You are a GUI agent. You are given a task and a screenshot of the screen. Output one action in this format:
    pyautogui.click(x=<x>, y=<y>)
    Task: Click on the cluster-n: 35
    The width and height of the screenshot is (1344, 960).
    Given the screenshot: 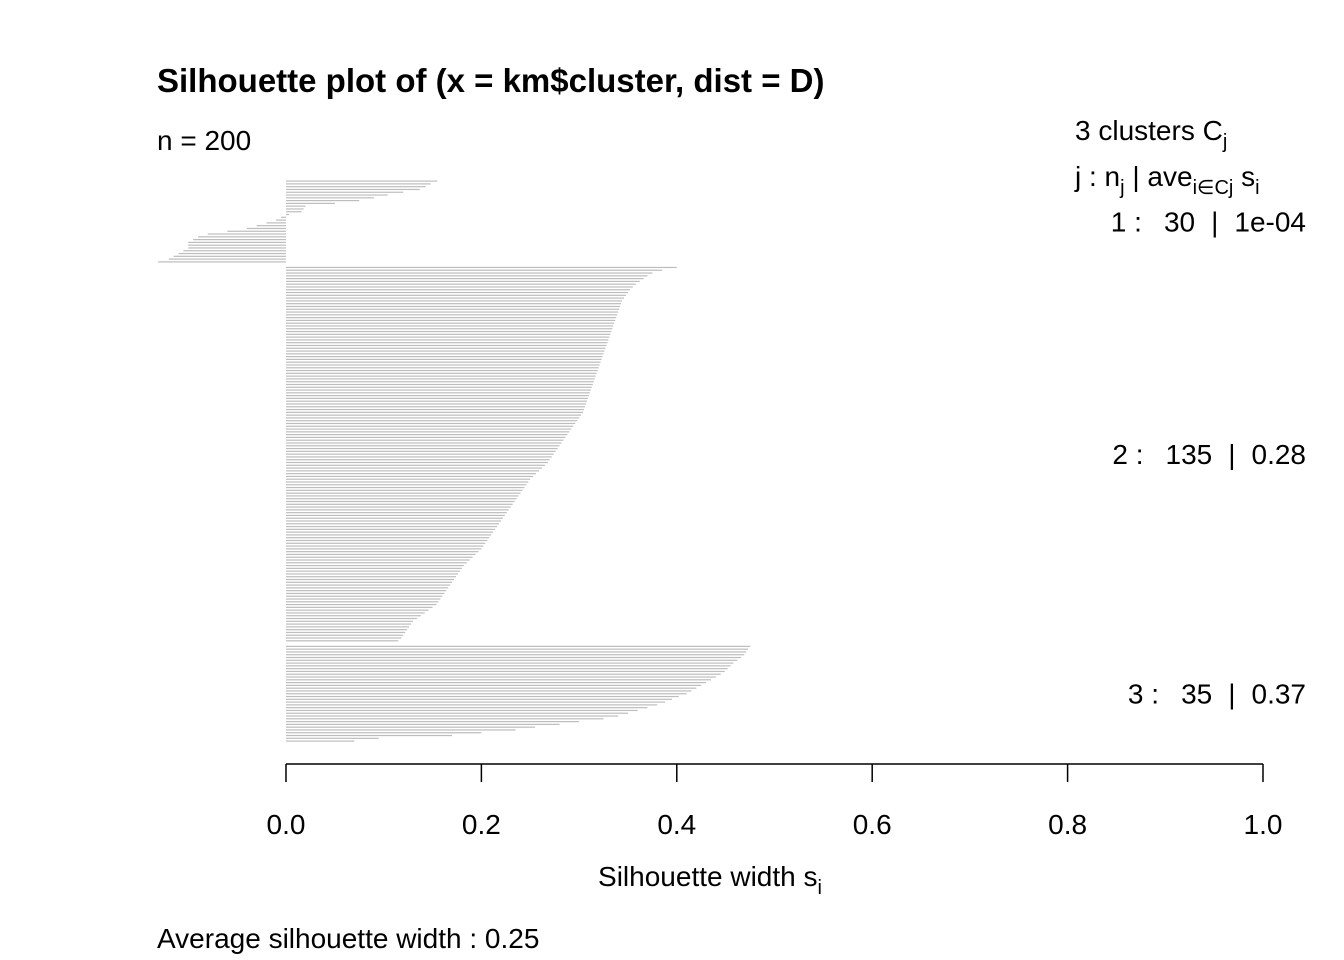 What is the action you would take?
    pyautogui.click(x=1196, y=694)
    